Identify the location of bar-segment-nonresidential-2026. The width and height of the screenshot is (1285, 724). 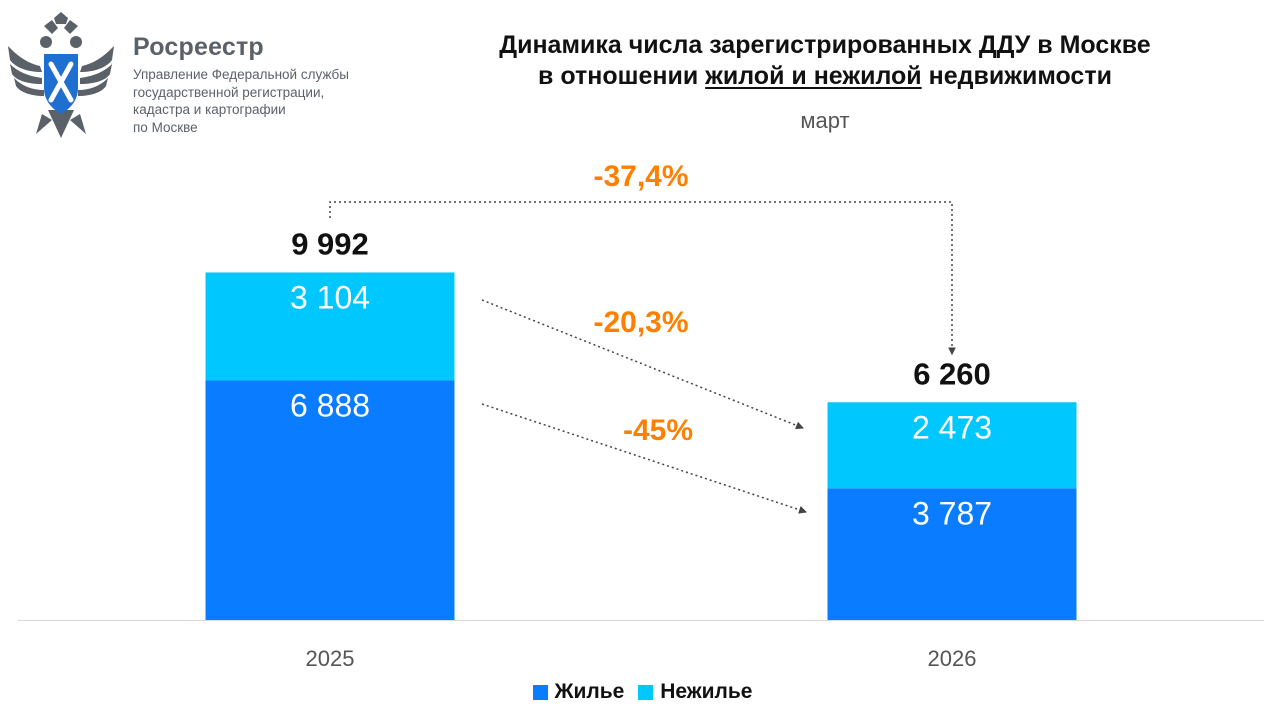
(952, 445).